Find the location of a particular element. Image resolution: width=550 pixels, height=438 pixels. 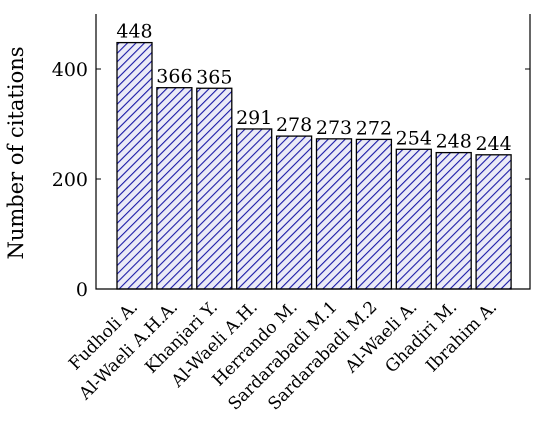

data-label-1: 448 is located at coordinates (134, 32).